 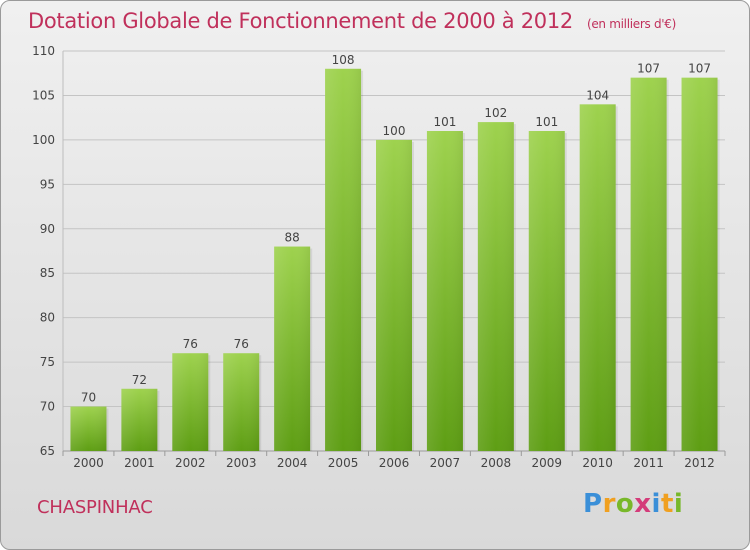 I want to click on data-label: 88, so click(x=292, y=238).